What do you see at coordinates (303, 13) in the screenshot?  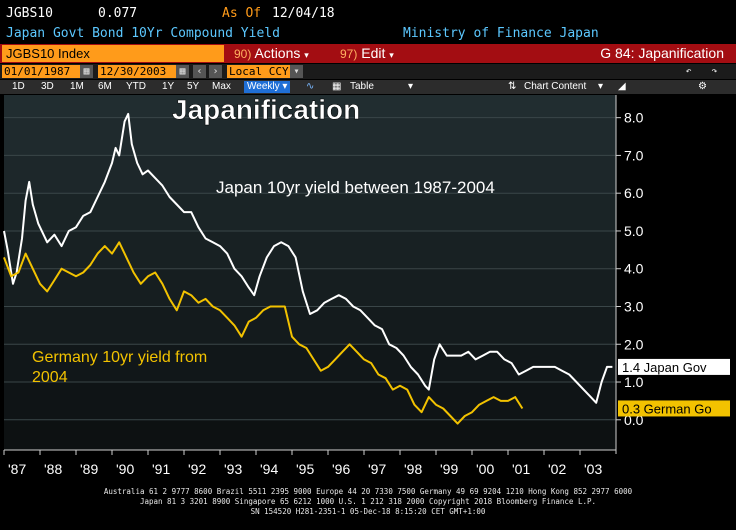 I see `as-of-date: 12/04/18` at bounding box center [303, 13].